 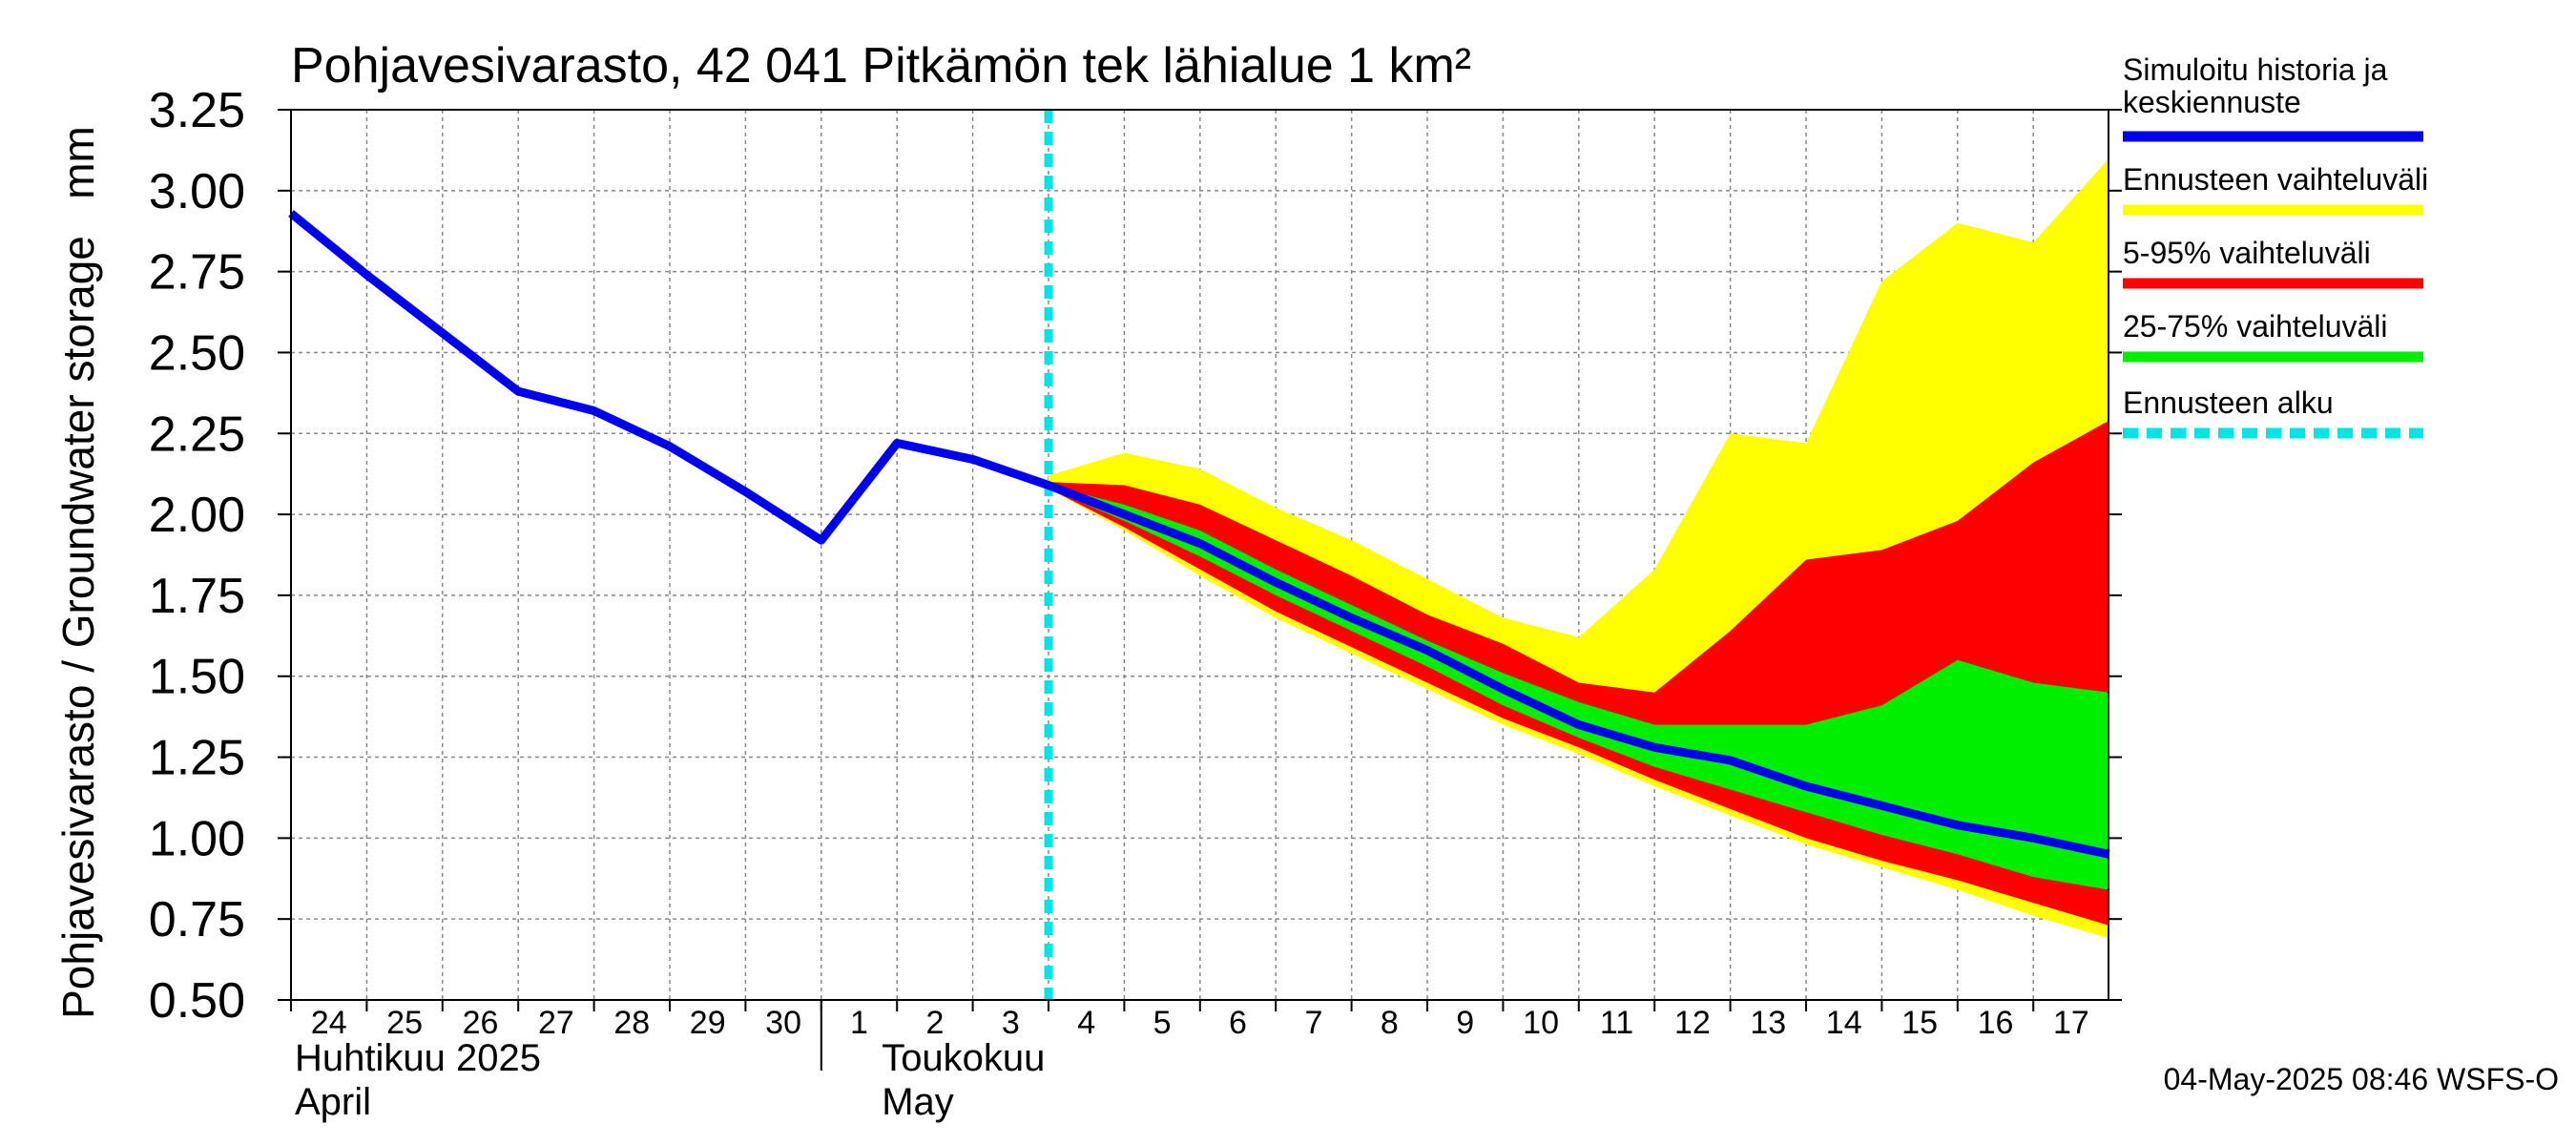 What do you see at coordinates (1162, 1023) in the screenshot?
I see `x-tick-label: 5` at bounding box center [1162, 1023].